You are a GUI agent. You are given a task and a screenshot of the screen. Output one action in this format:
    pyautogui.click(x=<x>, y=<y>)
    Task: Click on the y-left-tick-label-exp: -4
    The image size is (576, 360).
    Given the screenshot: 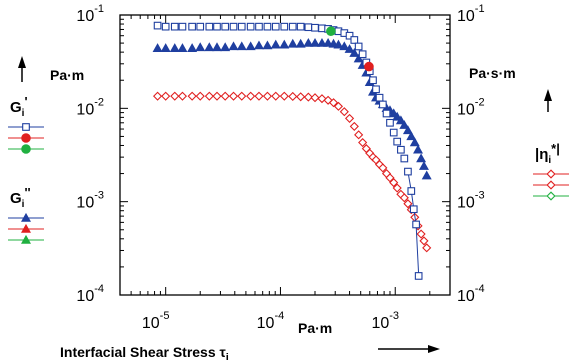 What is the action you would take?
    pyautogui.click(x=99, y=289)
    